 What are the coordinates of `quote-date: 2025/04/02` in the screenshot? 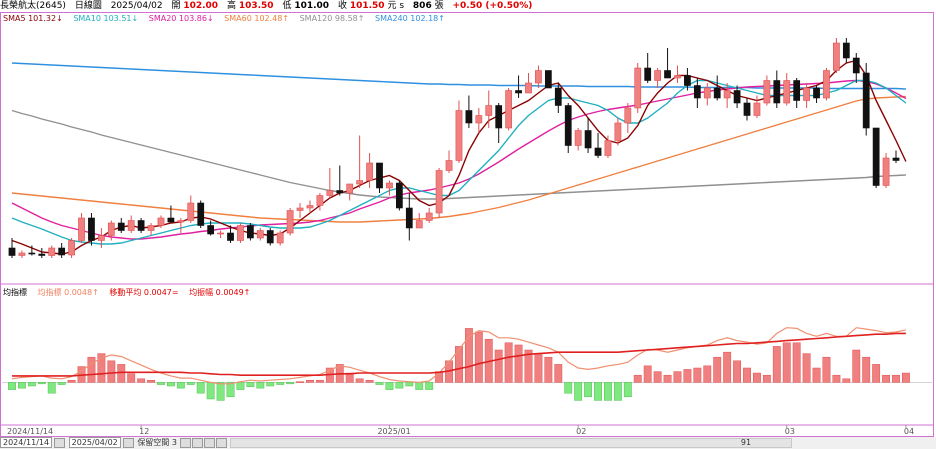 It's located at (136, 6).